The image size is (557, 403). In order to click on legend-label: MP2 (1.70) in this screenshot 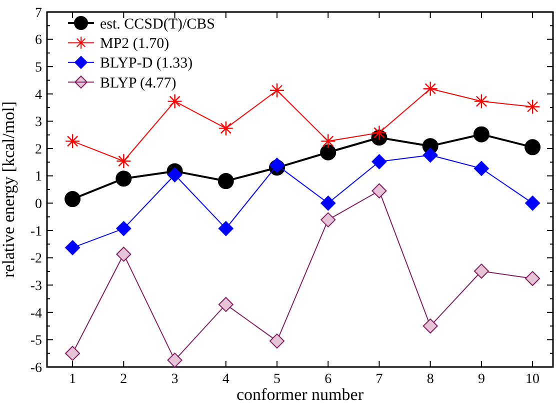, I will do `click(135, 44)`.